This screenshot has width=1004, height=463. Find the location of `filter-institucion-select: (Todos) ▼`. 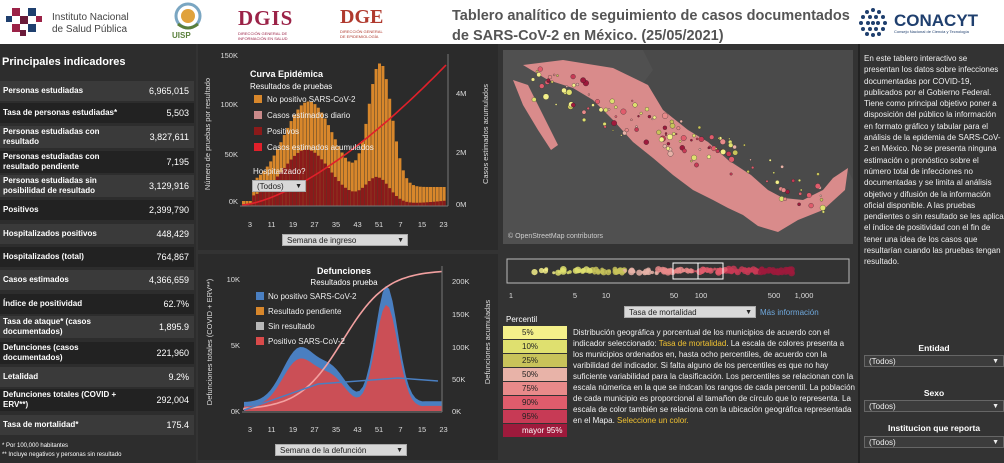

filter-institucion-select: (Todos) ▼ is located at coordinates (934, 442).